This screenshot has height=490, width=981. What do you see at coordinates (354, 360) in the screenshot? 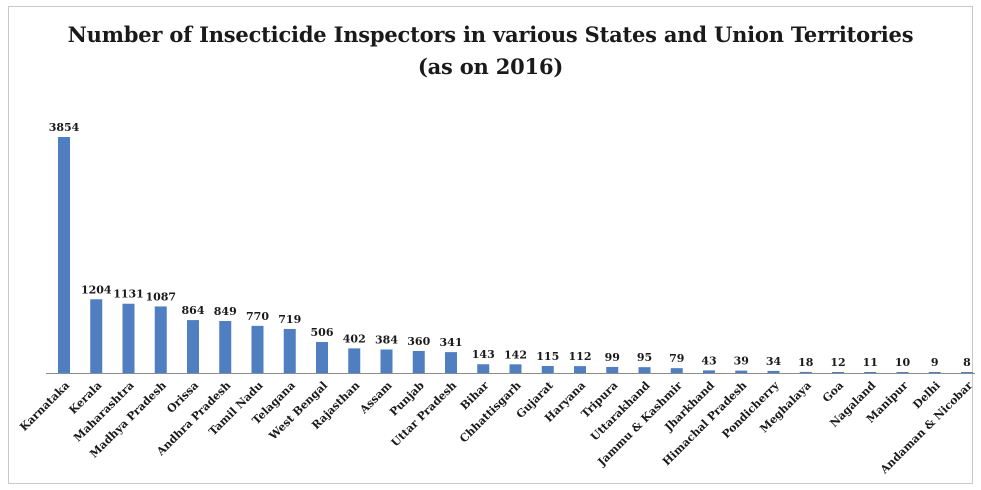
I see `bar-rajasthan` at bounding box center [354, 360].